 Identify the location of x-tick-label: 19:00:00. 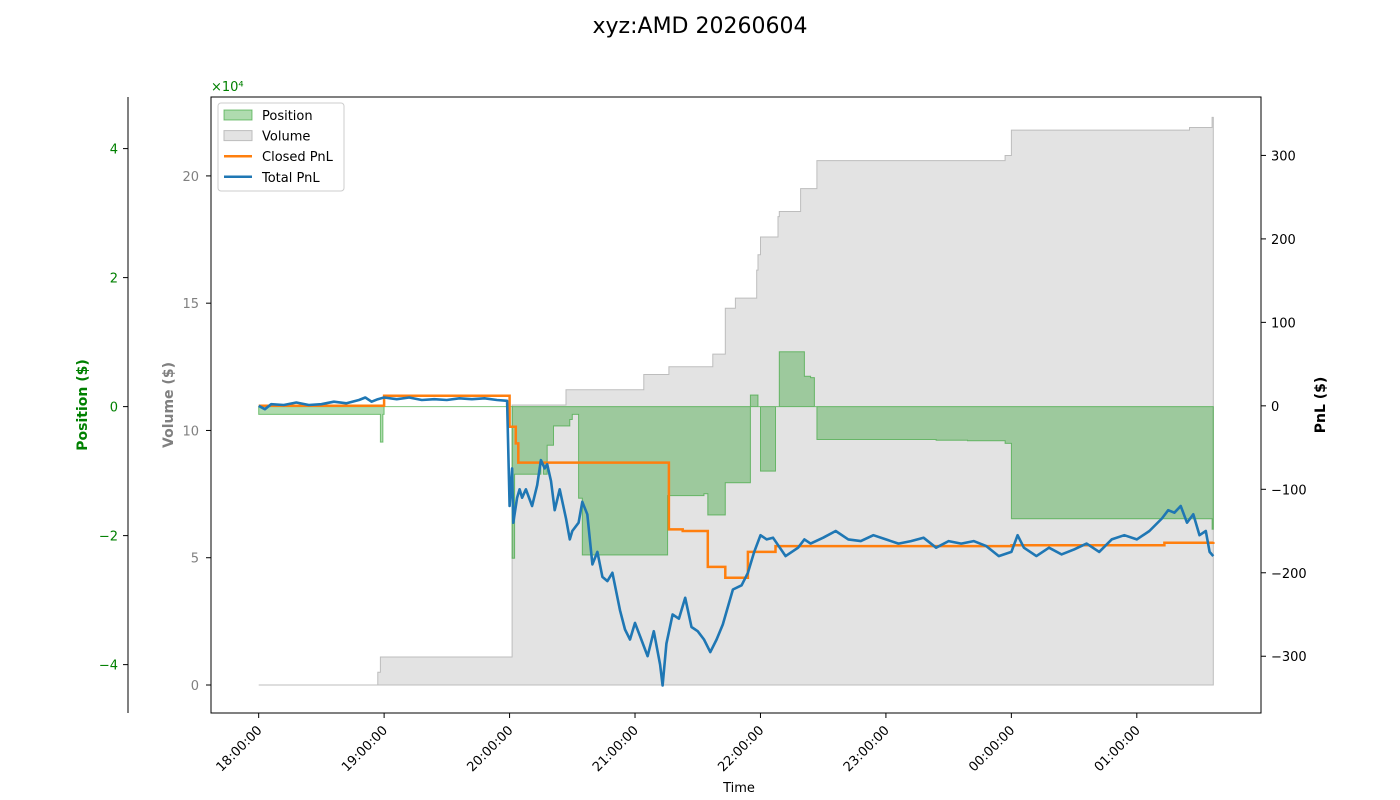
(365, 749).